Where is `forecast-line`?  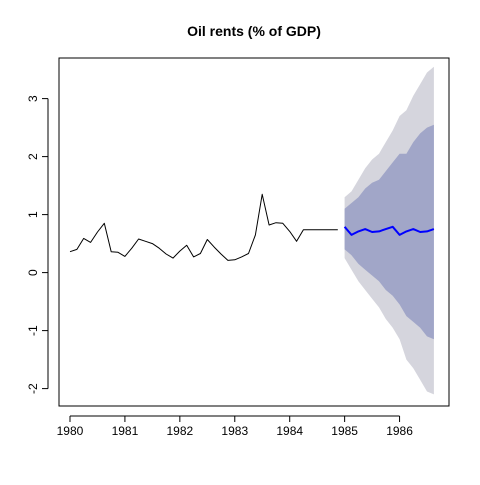
forecast-line is located at coordinates (389, 230).